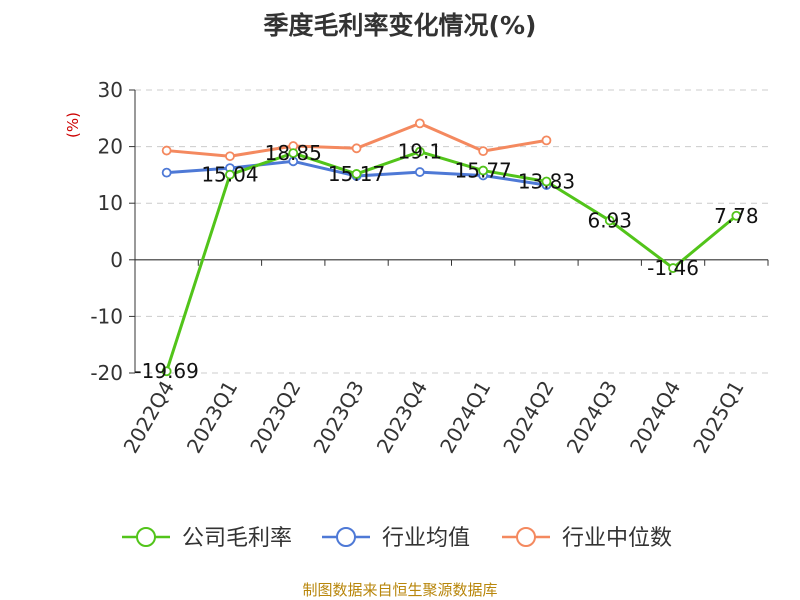 The height and width of the screenshot is (600, 800). What do you see at coordinates (106, 231) in the screenshot?
I see `y-tick-labels: 30 20 10 0 -10 -20` at bounding box center [106, 231].